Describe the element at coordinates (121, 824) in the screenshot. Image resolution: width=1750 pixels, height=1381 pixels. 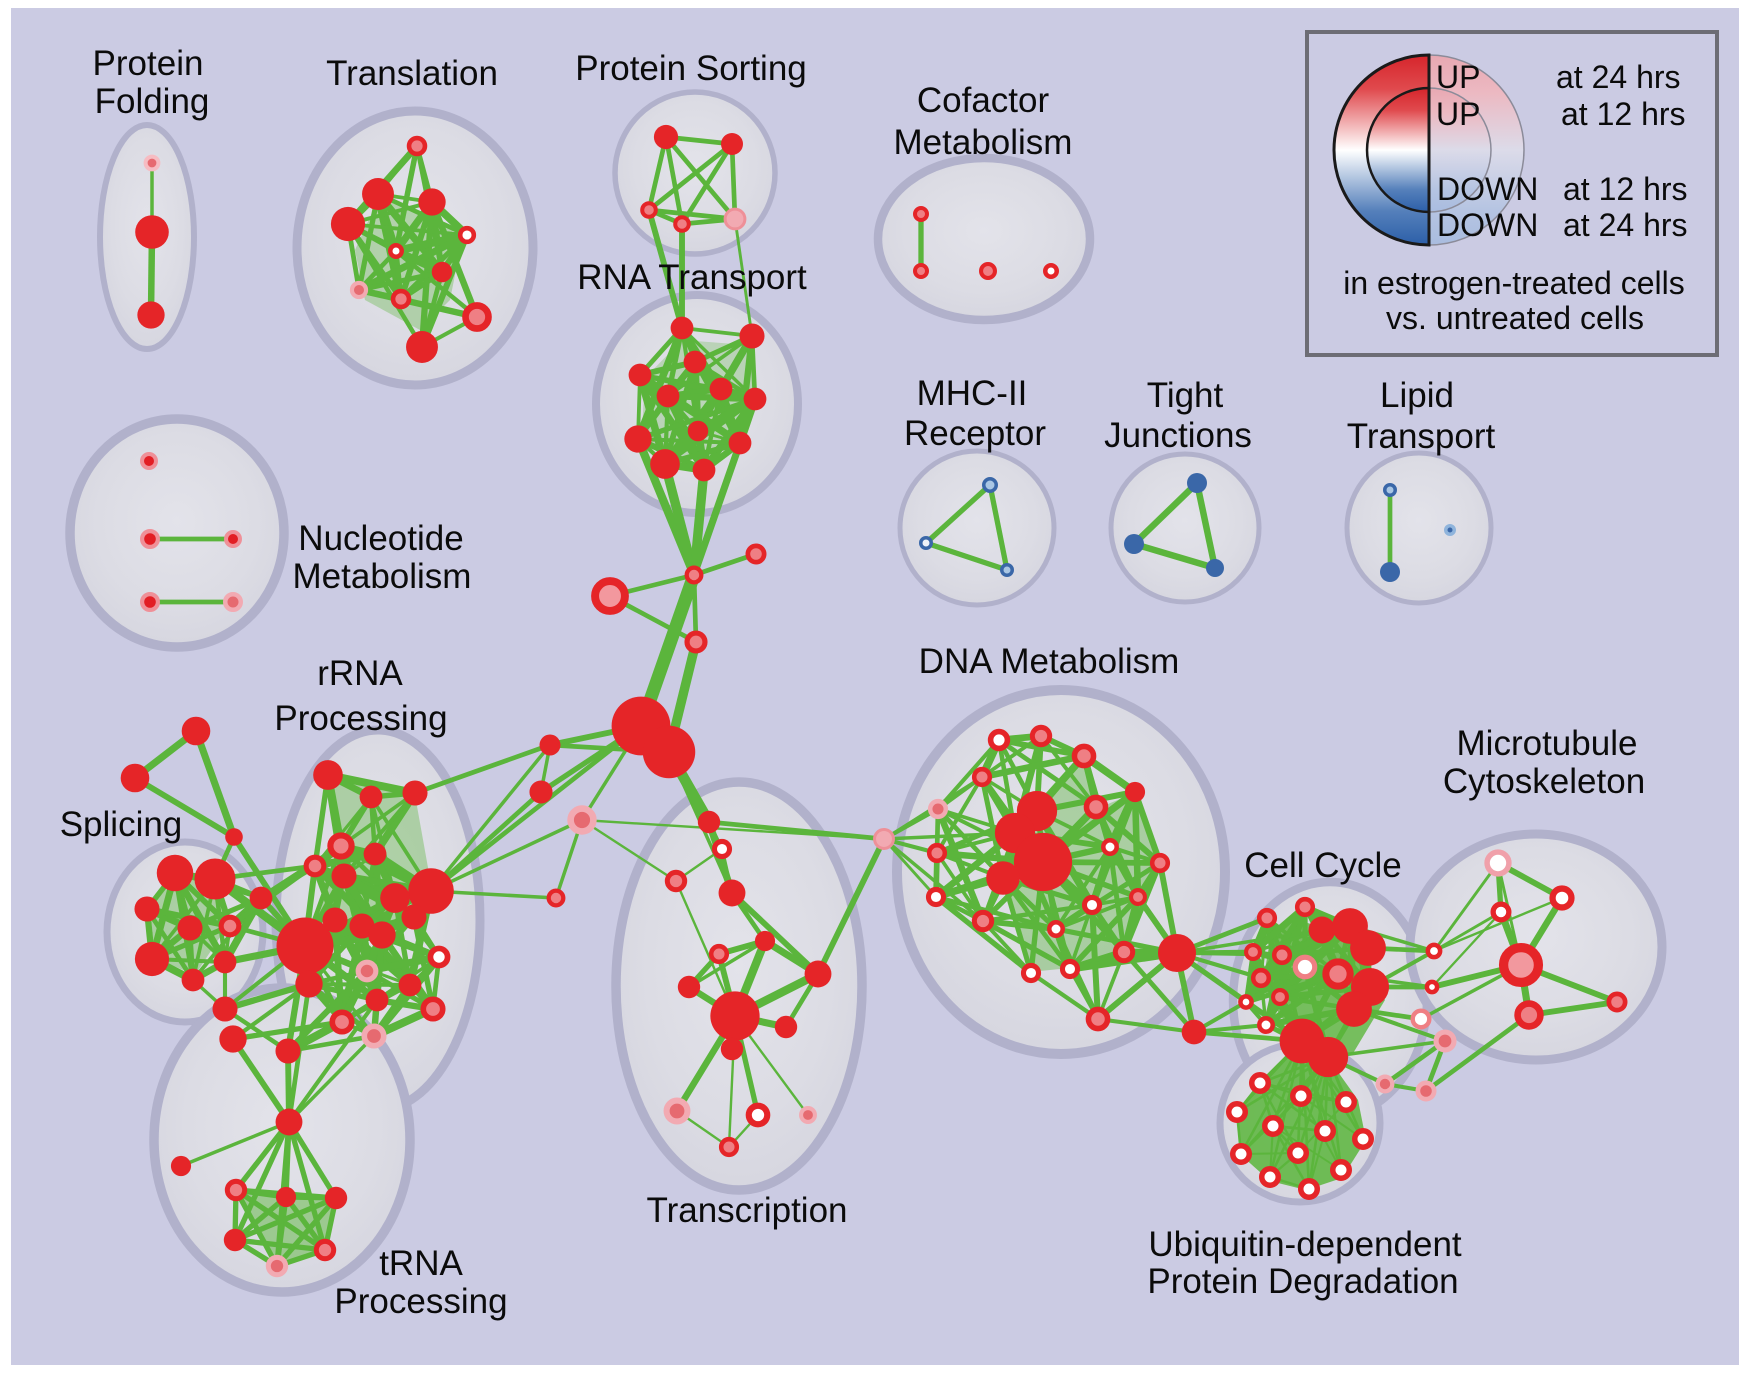
I see `svg-text: Splicing` at that location.